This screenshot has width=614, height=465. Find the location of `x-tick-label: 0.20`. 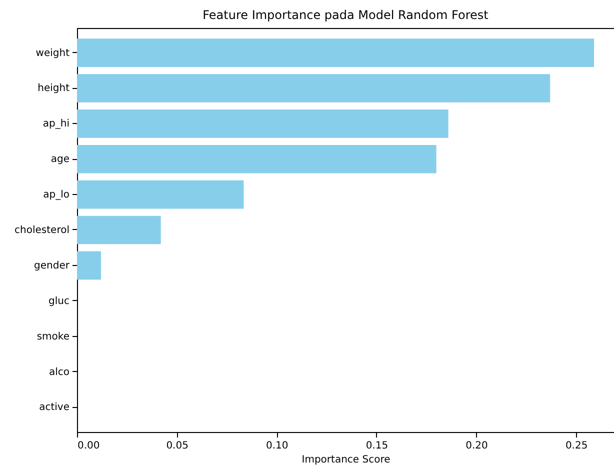

x-tick-label: 0.20 is located at coordinates (477, 446).